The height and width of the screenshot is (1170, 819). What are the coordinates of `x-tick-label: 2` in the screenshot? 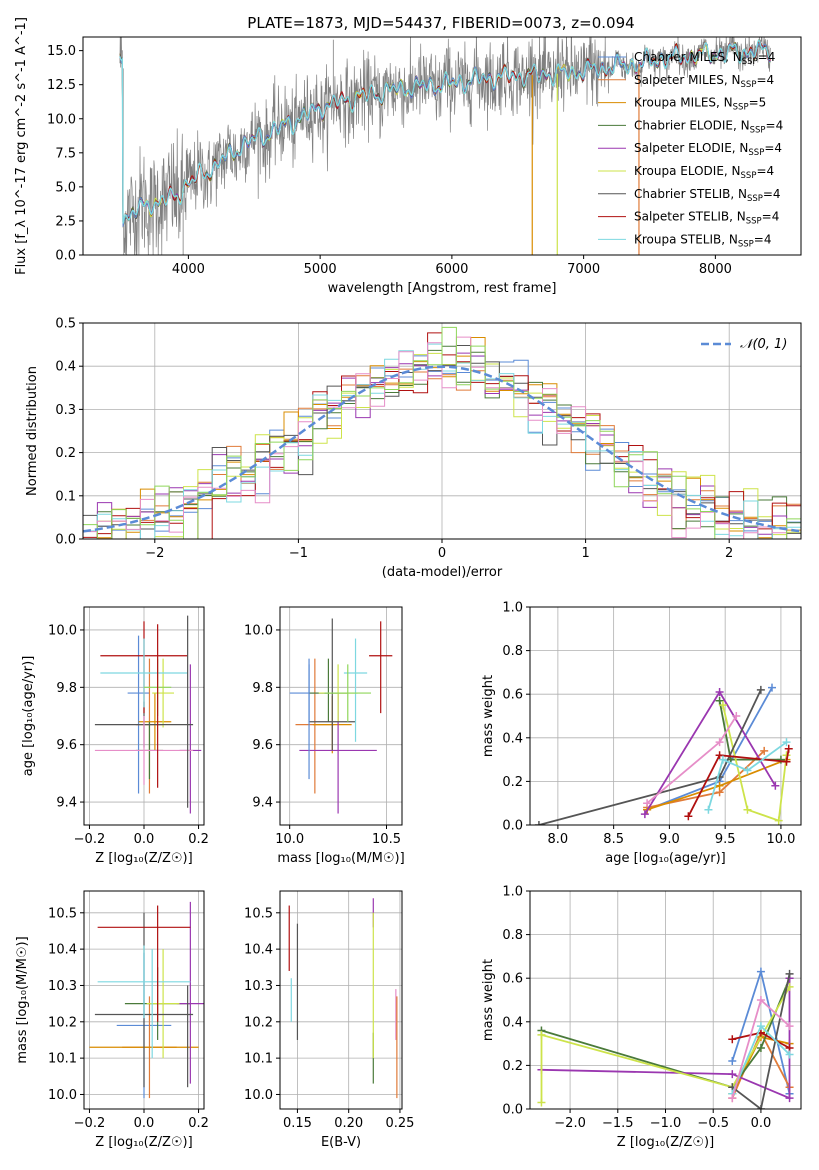 It's located at (729, 553).